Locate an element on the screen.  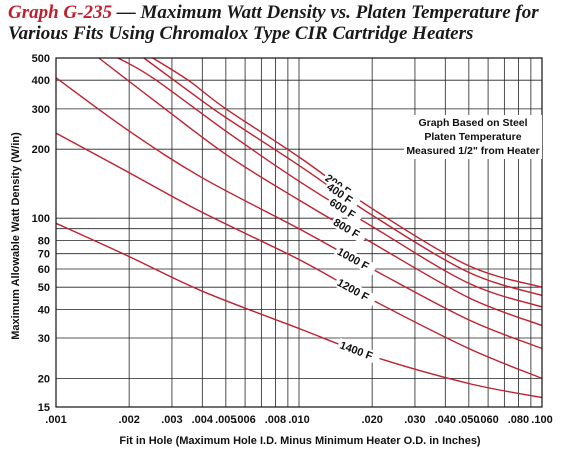
y-tick-label: 40 is located at coordinates (44, 310).